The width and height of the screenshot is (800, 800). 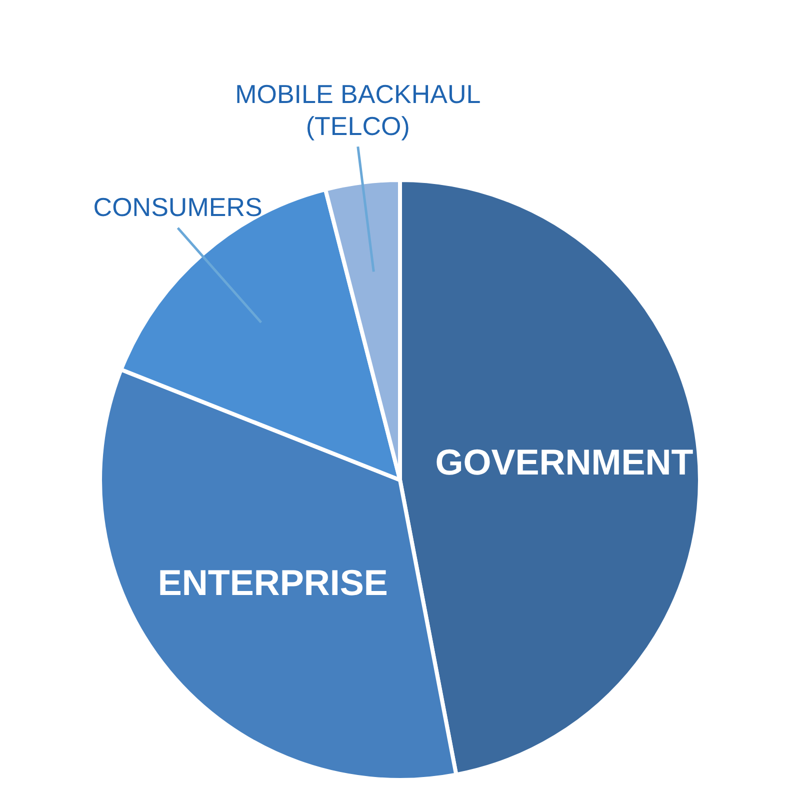 I want to click on slice-label: ENTERPRISE, so click(x=273, y=583).